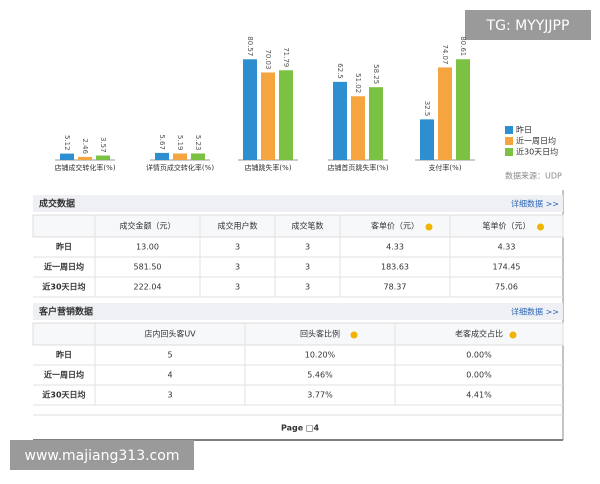 This screenshot has width=600, height=484. I want to click on section-title: 成交数据, so click(57, 204).